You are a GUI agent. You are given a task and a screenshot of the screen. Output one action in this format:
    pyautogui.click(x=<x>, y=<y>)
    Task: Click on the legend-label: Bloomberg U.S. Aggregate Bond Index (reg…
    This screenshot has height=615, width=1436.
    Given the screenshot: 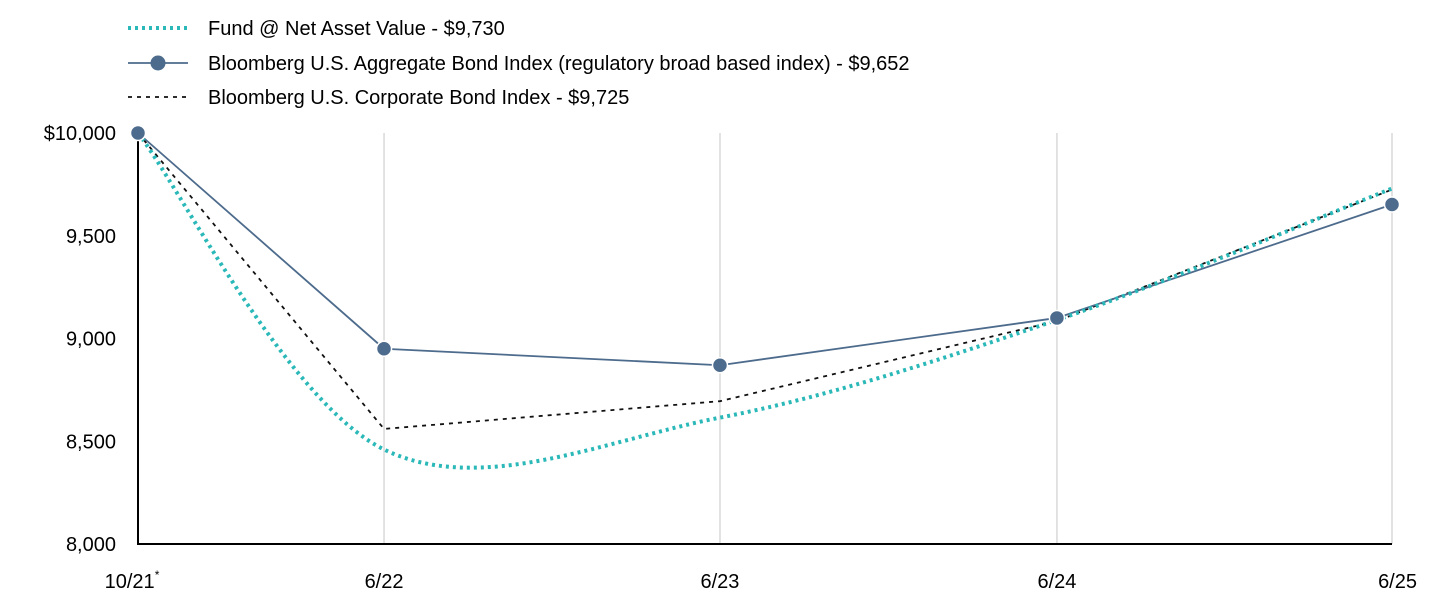 What is the action you would take?
    pyautogui.click(x=559, y=64)
    